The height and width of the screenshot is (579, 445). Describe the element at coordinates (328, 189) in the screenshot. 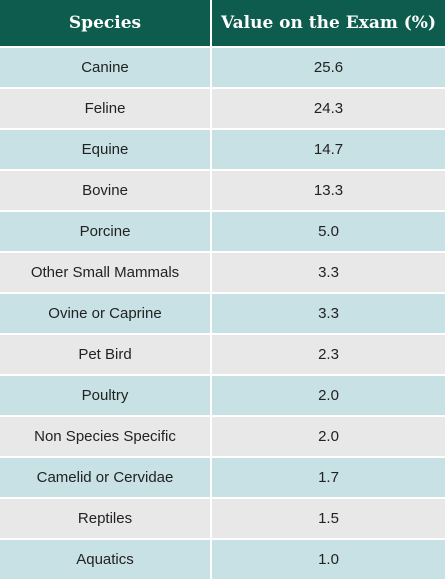

I see `value-cell: 13.3` at that location.